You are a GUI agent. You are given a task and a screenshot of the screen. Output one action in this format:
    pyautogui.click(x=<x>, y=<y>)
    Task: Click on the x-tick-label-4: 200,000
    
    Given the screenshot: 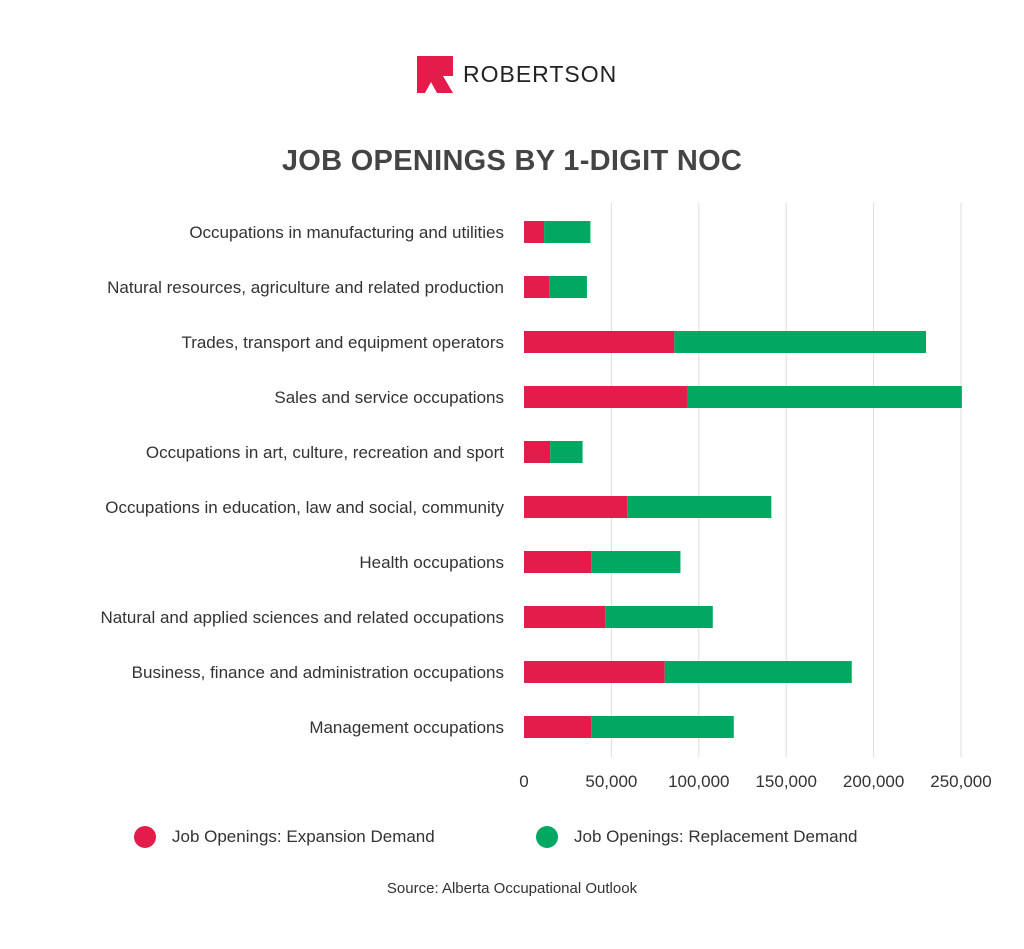 What is the action you would take?
    pyautogui.click(x=873, y=781)
    